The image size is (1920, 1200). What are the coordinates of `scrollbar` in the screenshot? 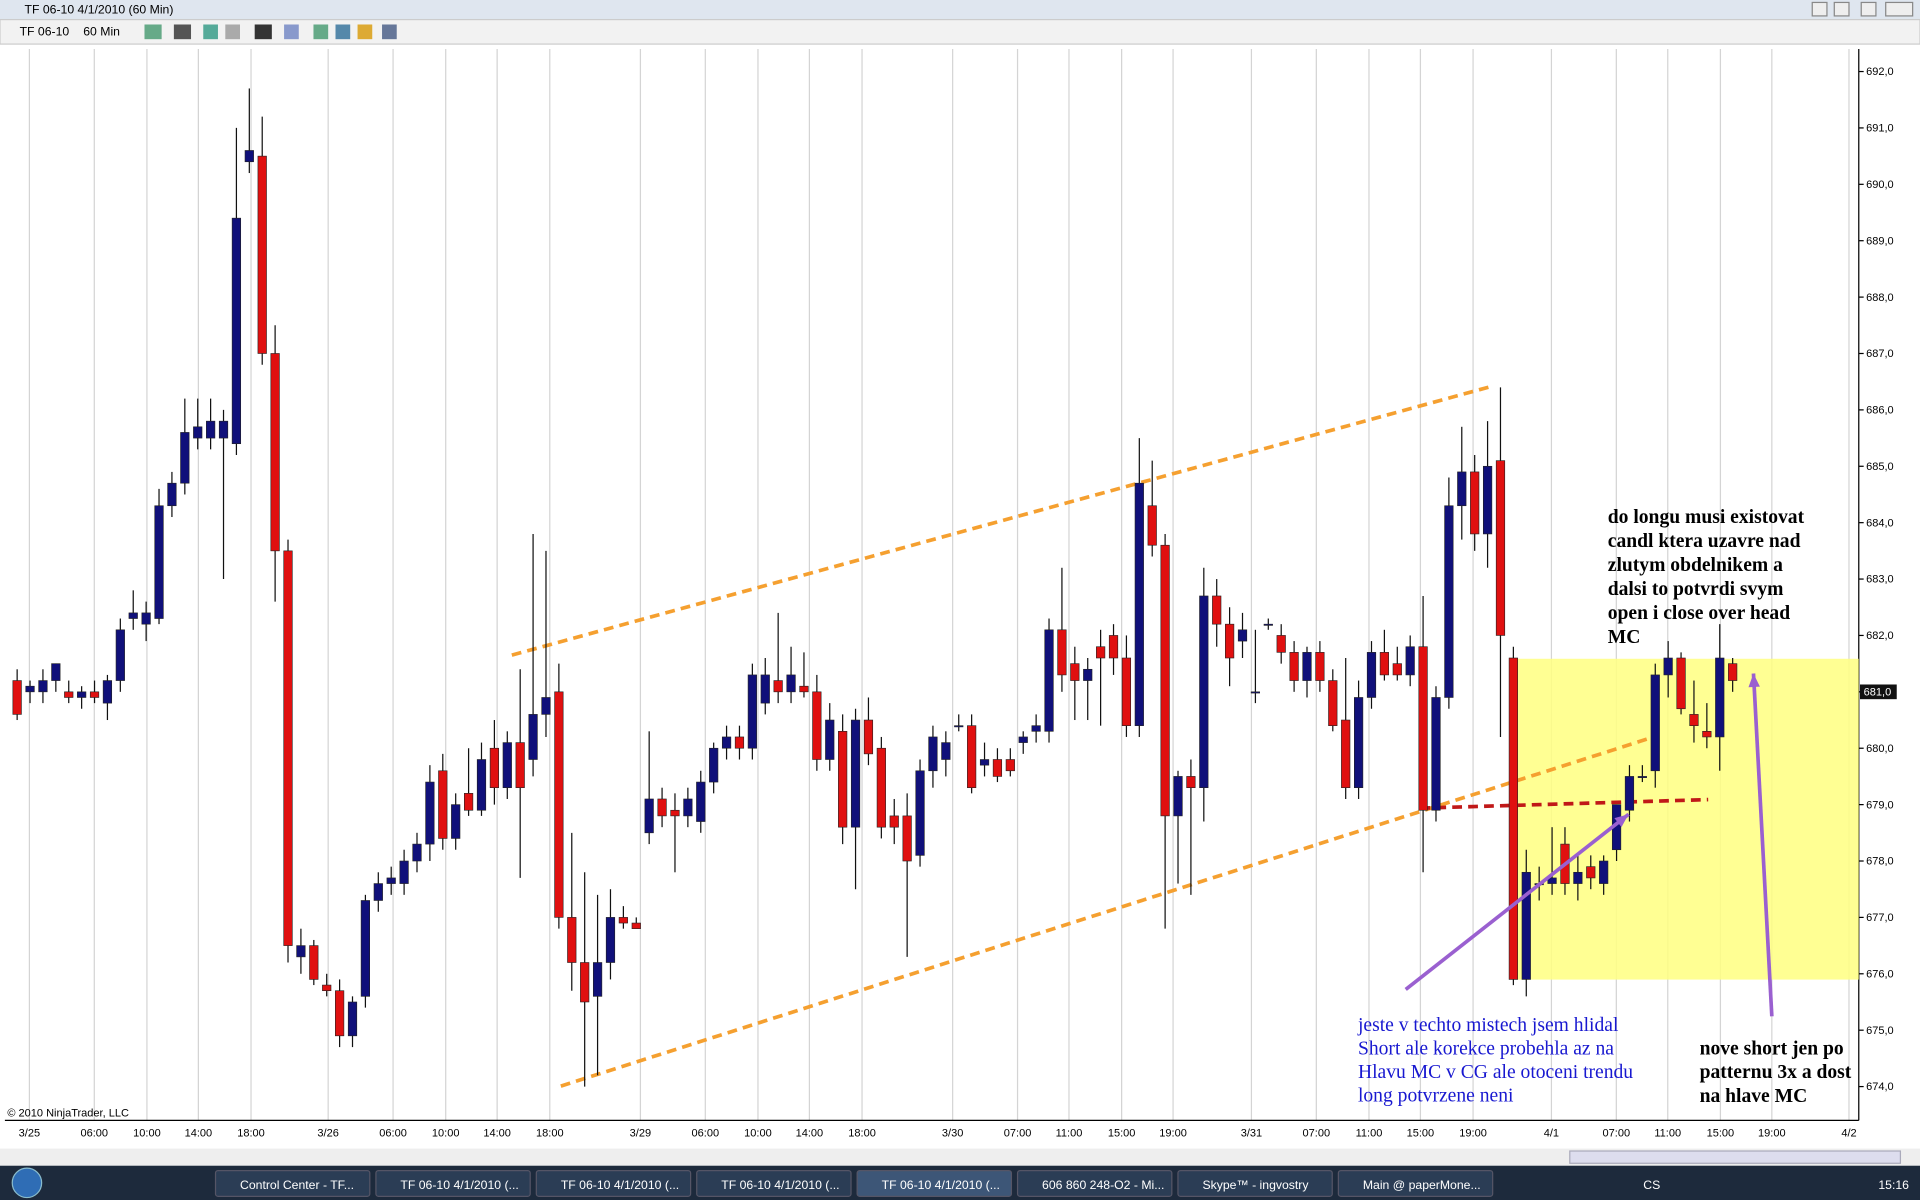 It's located at (960, 1157).